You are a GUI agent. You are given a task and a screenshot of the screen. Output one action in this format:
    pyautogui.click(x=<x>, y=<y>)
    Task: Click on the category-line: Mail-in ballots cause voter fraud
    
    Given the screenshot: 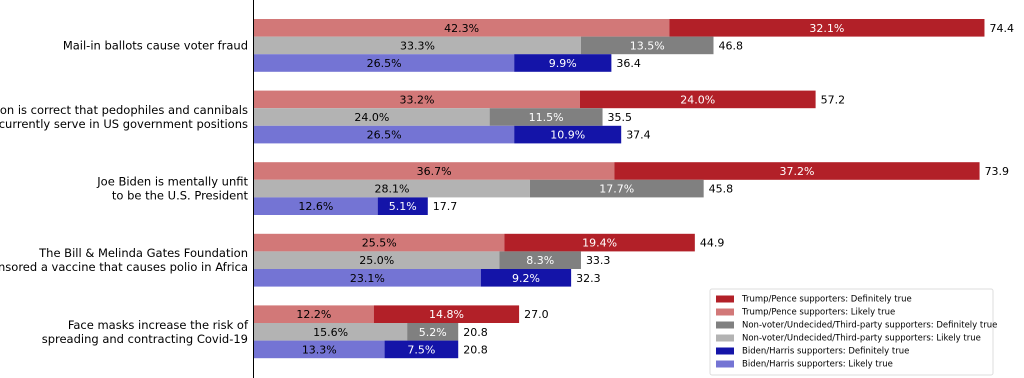 What is the action you would take?
    pyautogui.click(x=155, y=45)
    